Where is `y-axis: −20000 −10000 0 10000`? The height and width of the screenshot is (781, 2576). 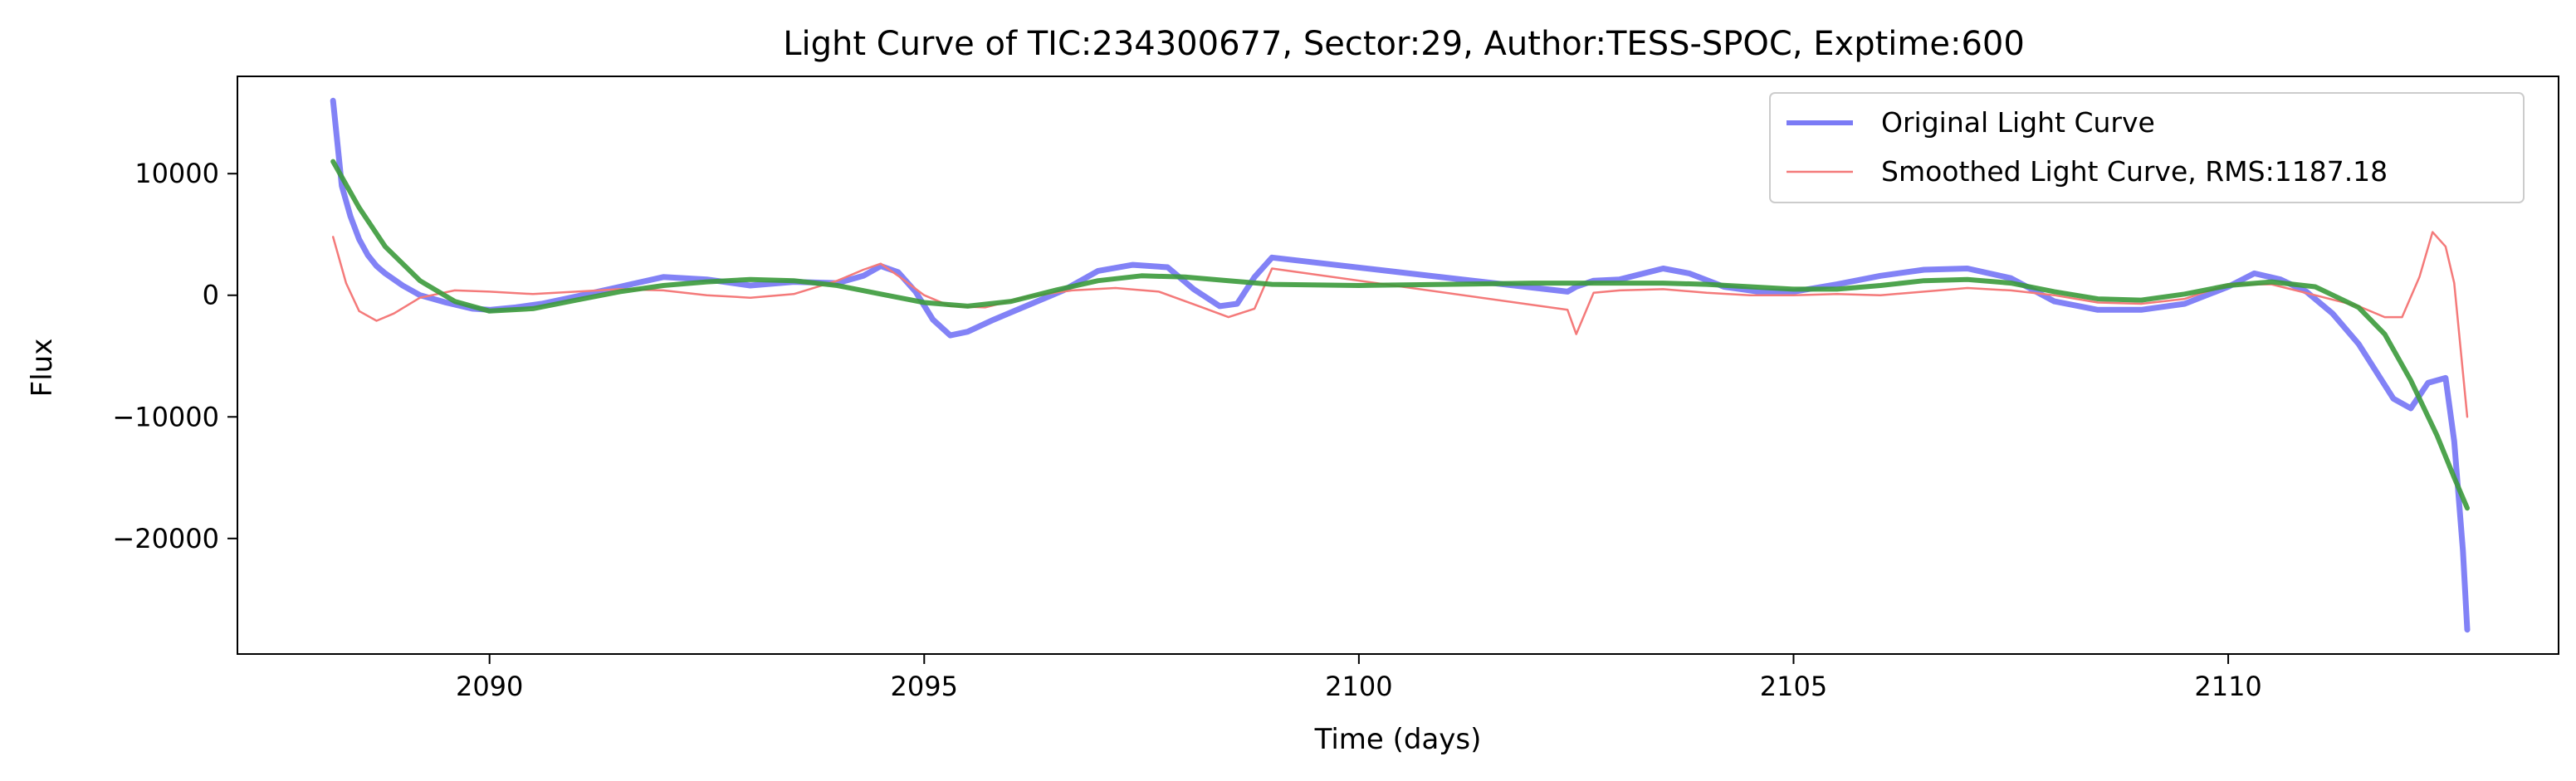 y-axis: −20000 −10000 0 10000 is located at coordinates (174, 356).